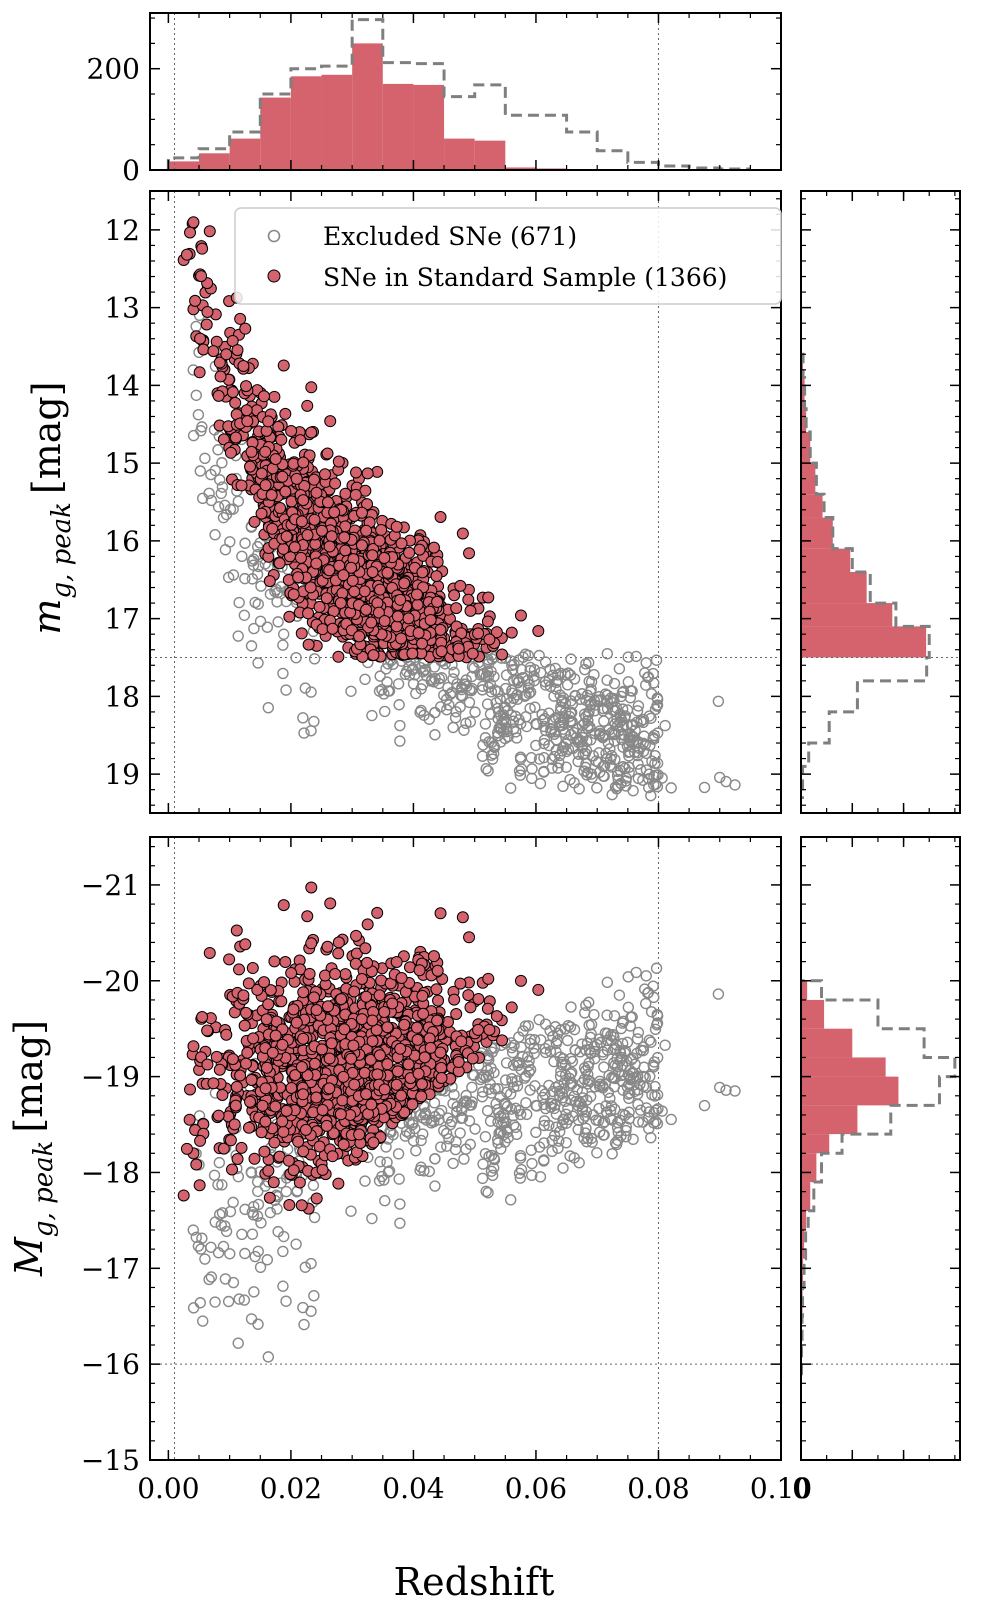 The width and height of the screenshot is (997, 1608). What do you see at coordinates (131, 170) in the screenshot?
I see `top-y-tick-label: 0` at bounding box center [131, 170].